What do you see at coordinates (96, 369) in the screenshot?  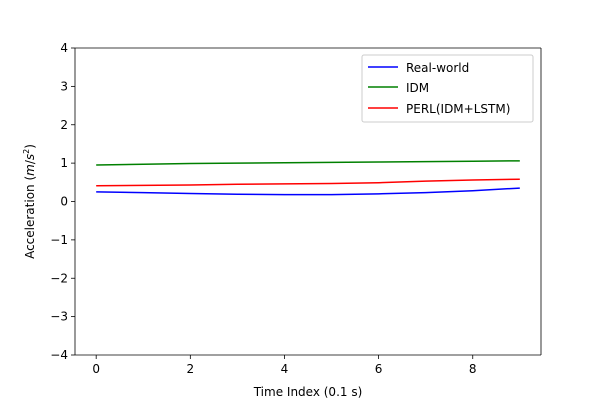 I see `x-tick-label: 0` at bounding box center [96, 369].